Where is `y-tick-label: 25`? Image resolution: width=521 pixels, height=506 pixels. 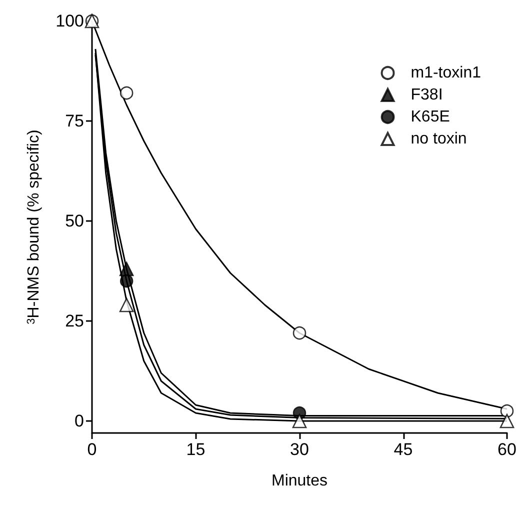
y-tick-label: 25 is located at coordinates (74, 321).